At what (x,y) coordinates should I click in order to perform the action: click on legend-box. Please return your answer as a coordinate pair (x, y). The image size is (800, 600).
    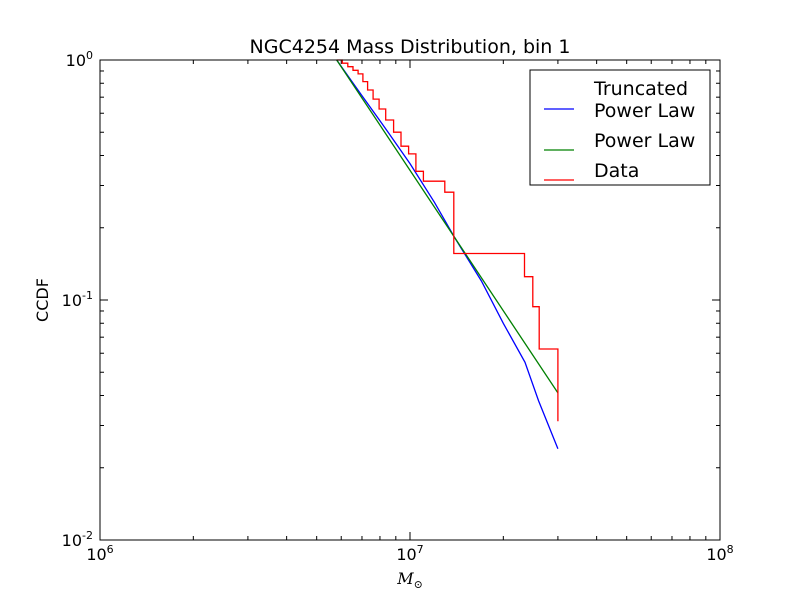
    Looking at the image, I should click on (620, 127).